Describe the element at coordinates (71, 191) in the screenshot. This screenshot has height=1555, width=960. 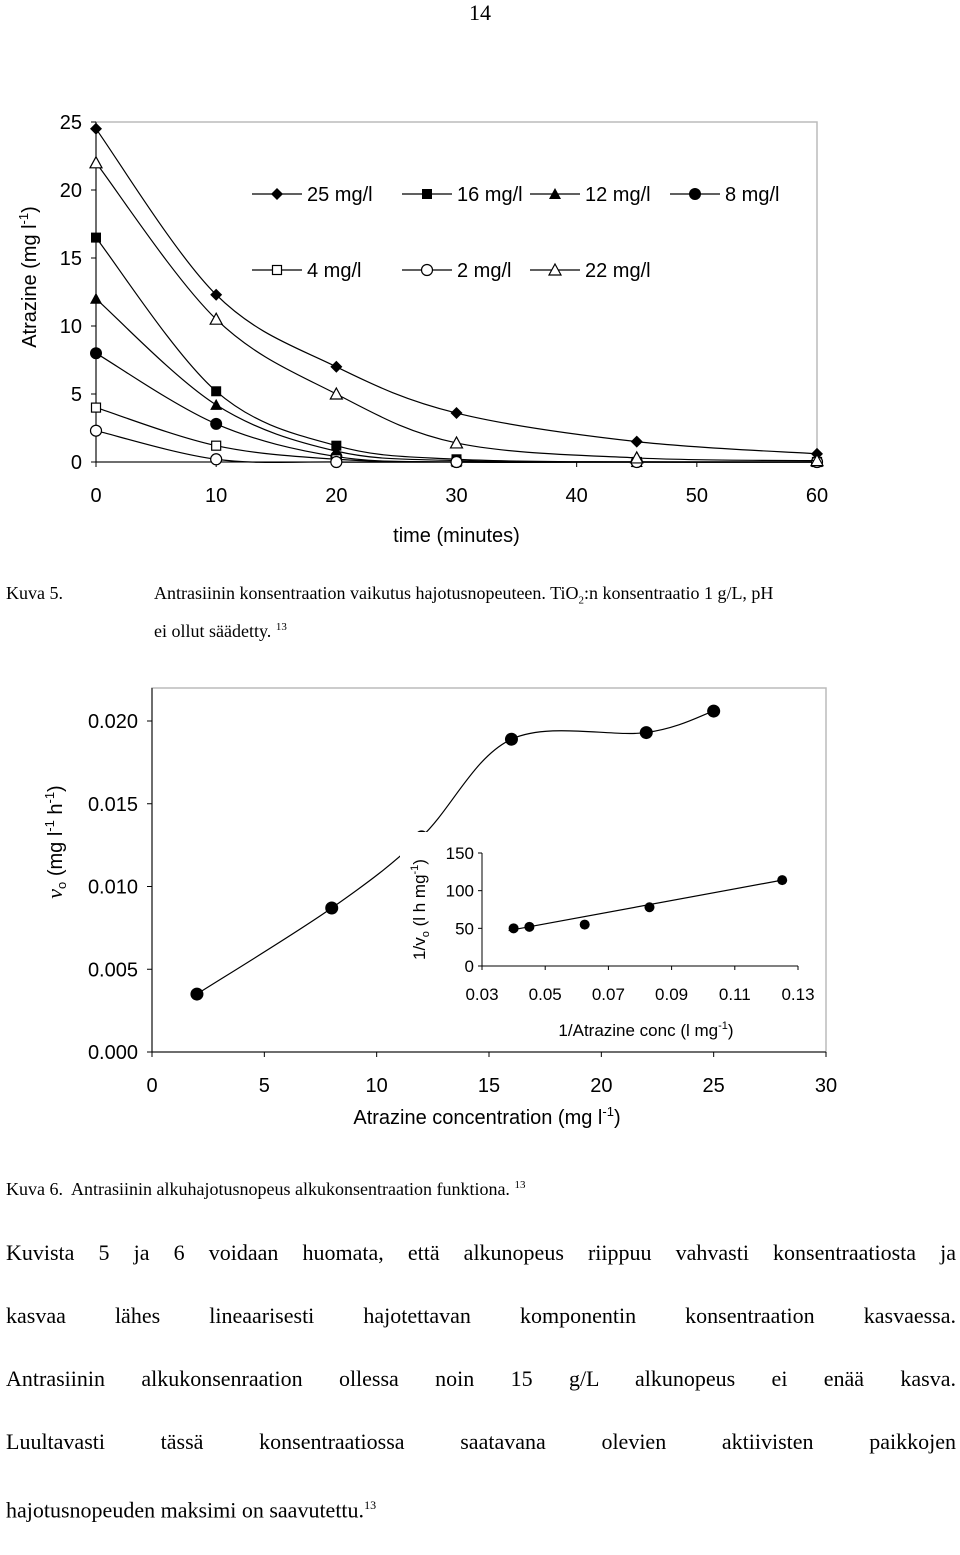
I see `y-tick-label: 20` at that location.